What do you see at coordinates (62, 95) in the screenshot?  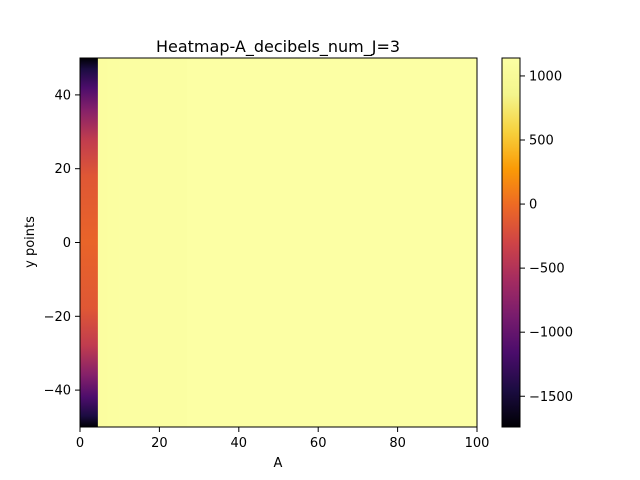 I see `y-tick-label: 40` at bounding box center [62, 95].